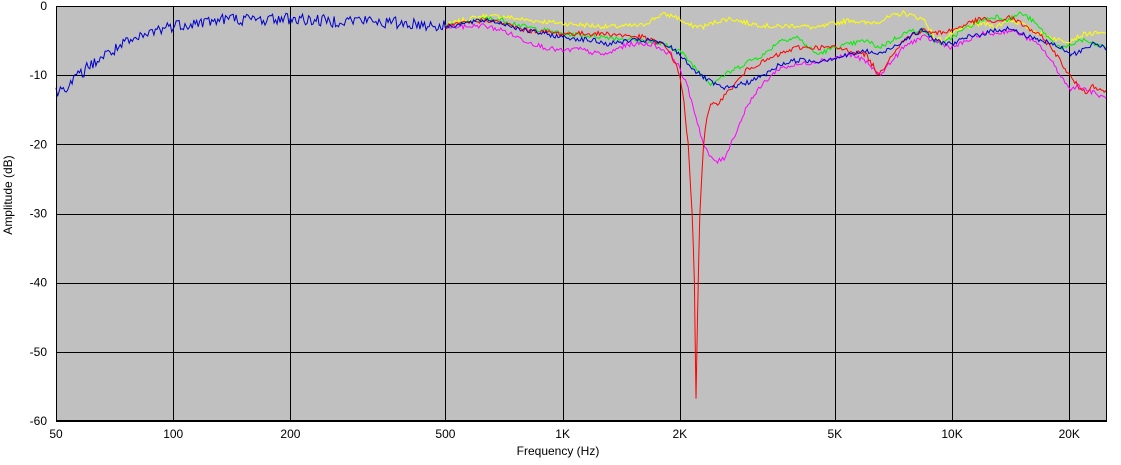 The width and height of the screenshot is (1121, 465). I want to click on x-tick-label: 1K, so click(562, 434).